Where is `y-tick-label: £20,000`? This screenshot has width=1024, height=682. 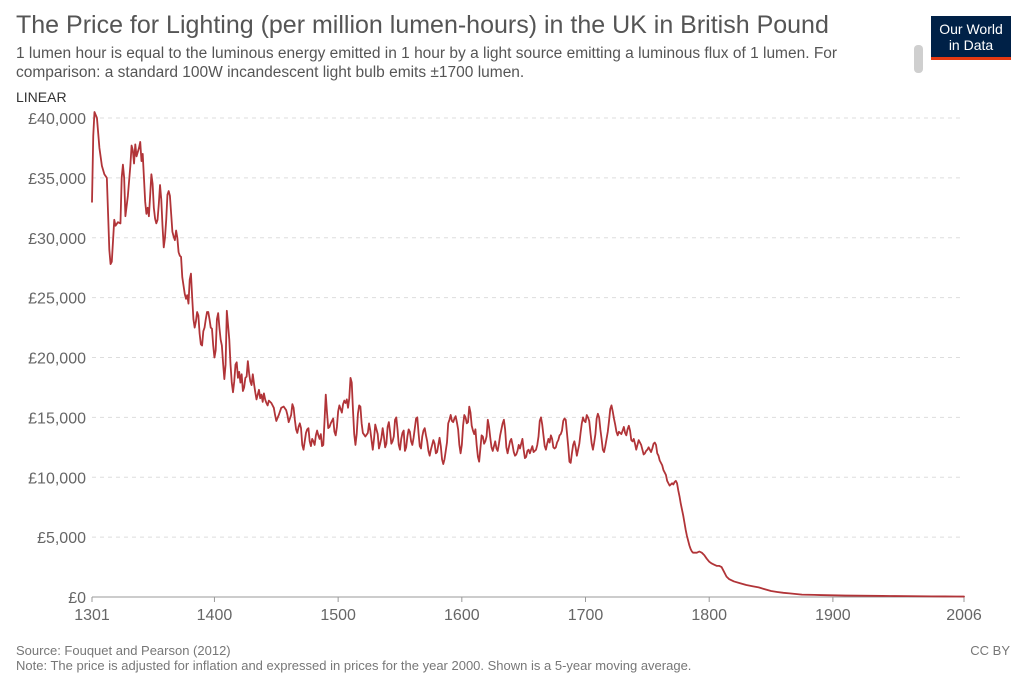
y-tick-label: £20,000 is located at coordinates (57, 359).